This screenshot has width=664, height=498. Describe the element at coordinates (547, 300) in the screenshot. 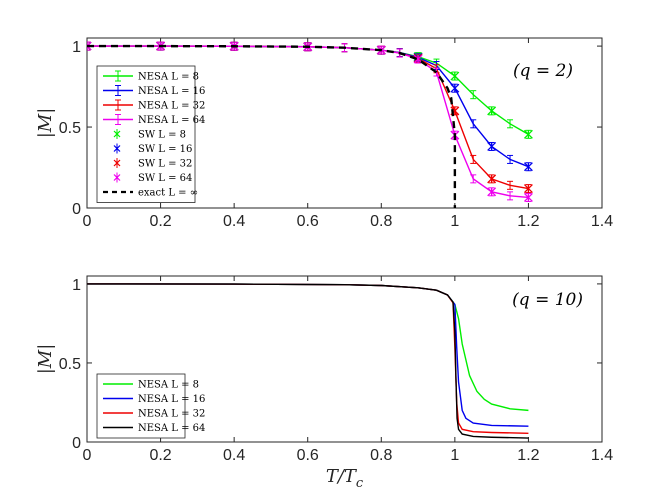

I see `panel-annotation: (q = 10)` at that location.